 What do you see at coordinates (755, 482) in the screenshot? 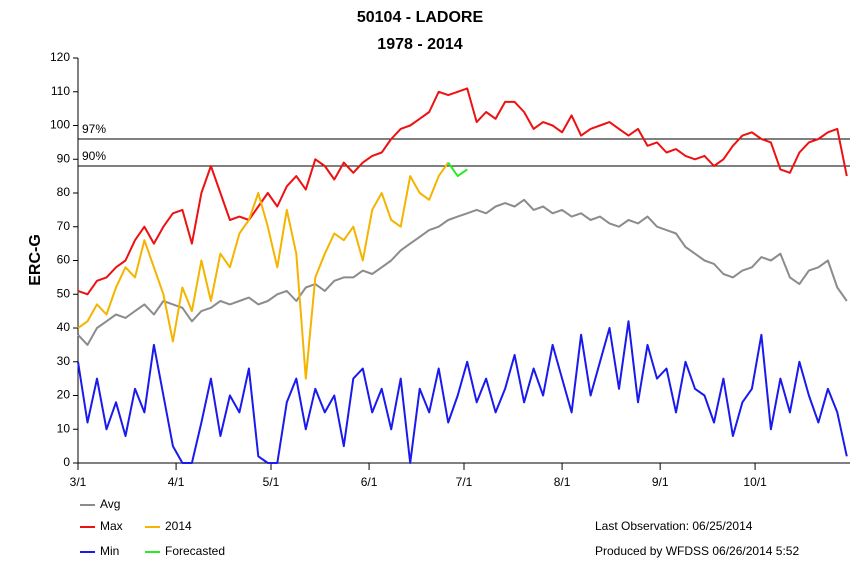
I see `x-tick-label: 10/1` at bounding box center [755, 482].